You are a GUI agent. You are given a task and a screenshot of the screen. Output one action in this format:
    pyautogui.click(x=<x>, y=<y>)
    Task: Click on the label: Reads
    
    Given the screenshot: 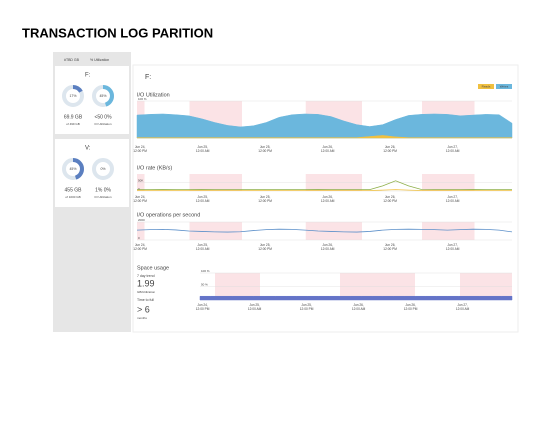 What is the action you would take?
    pyautogui.click(x=486, y=86)
    